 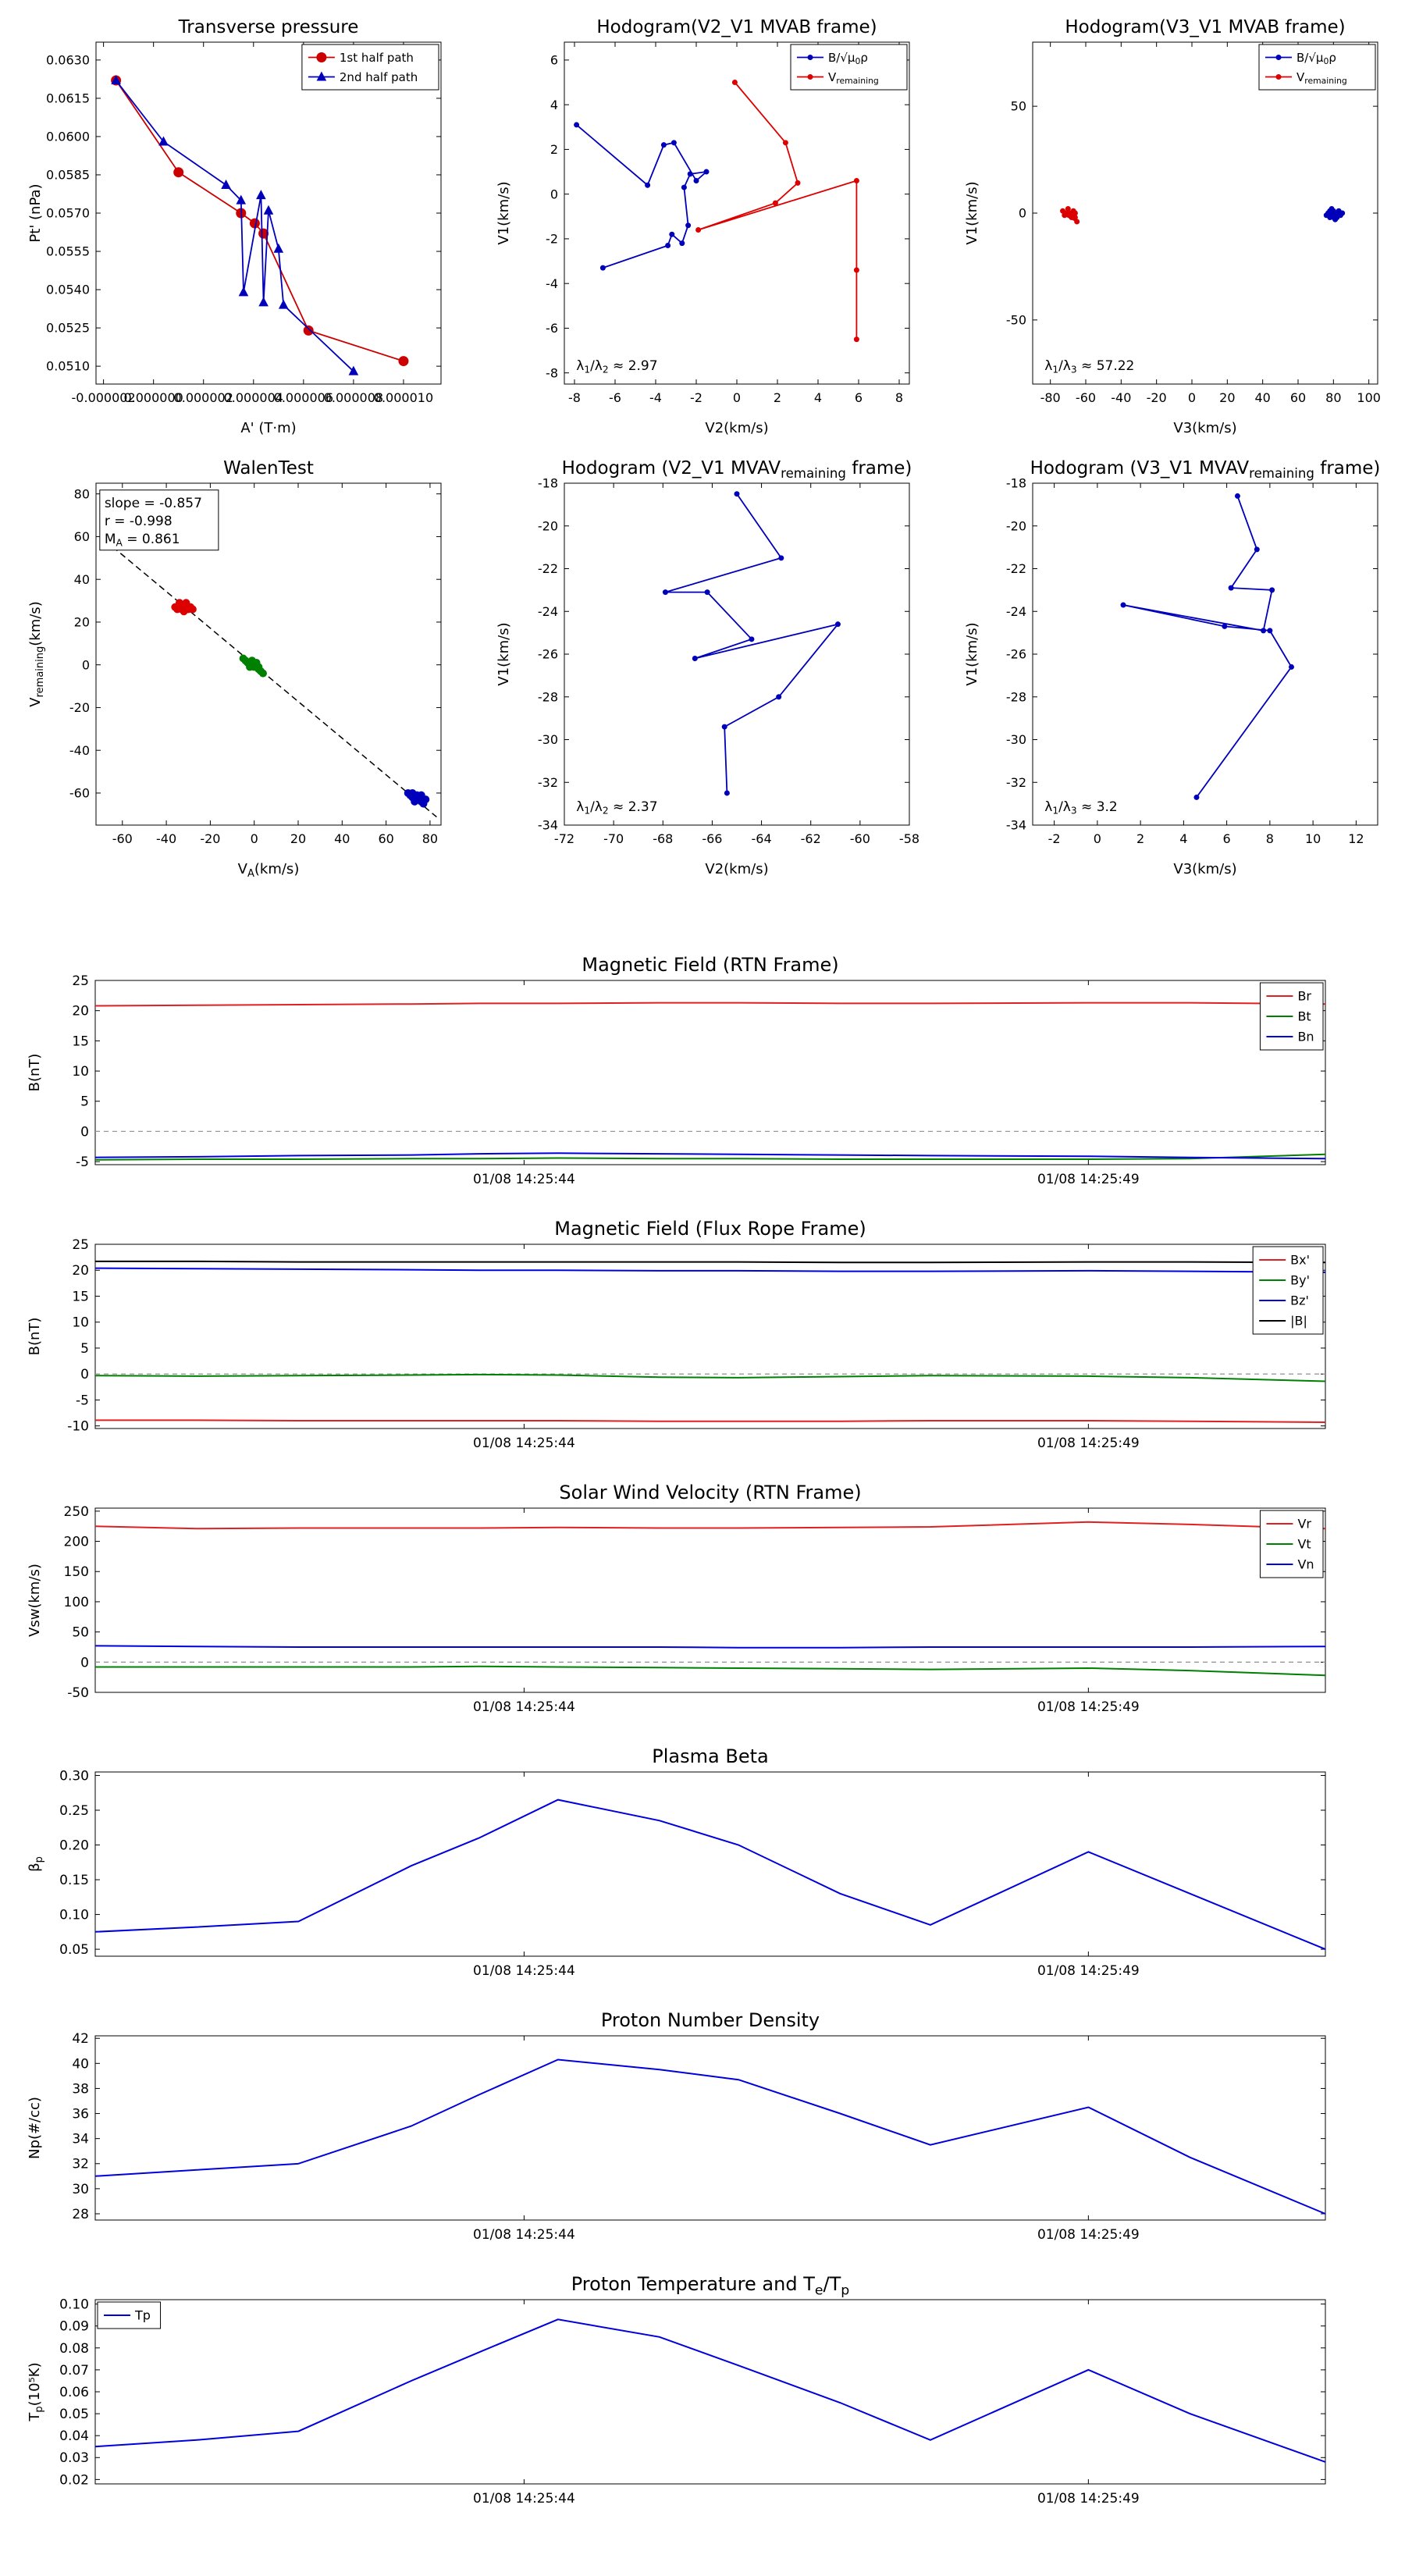 What do you see at coordinates (1299, 1300) in the screenshot?
I see `legend-label: Bz'` at bounding box center [1299, 1300].